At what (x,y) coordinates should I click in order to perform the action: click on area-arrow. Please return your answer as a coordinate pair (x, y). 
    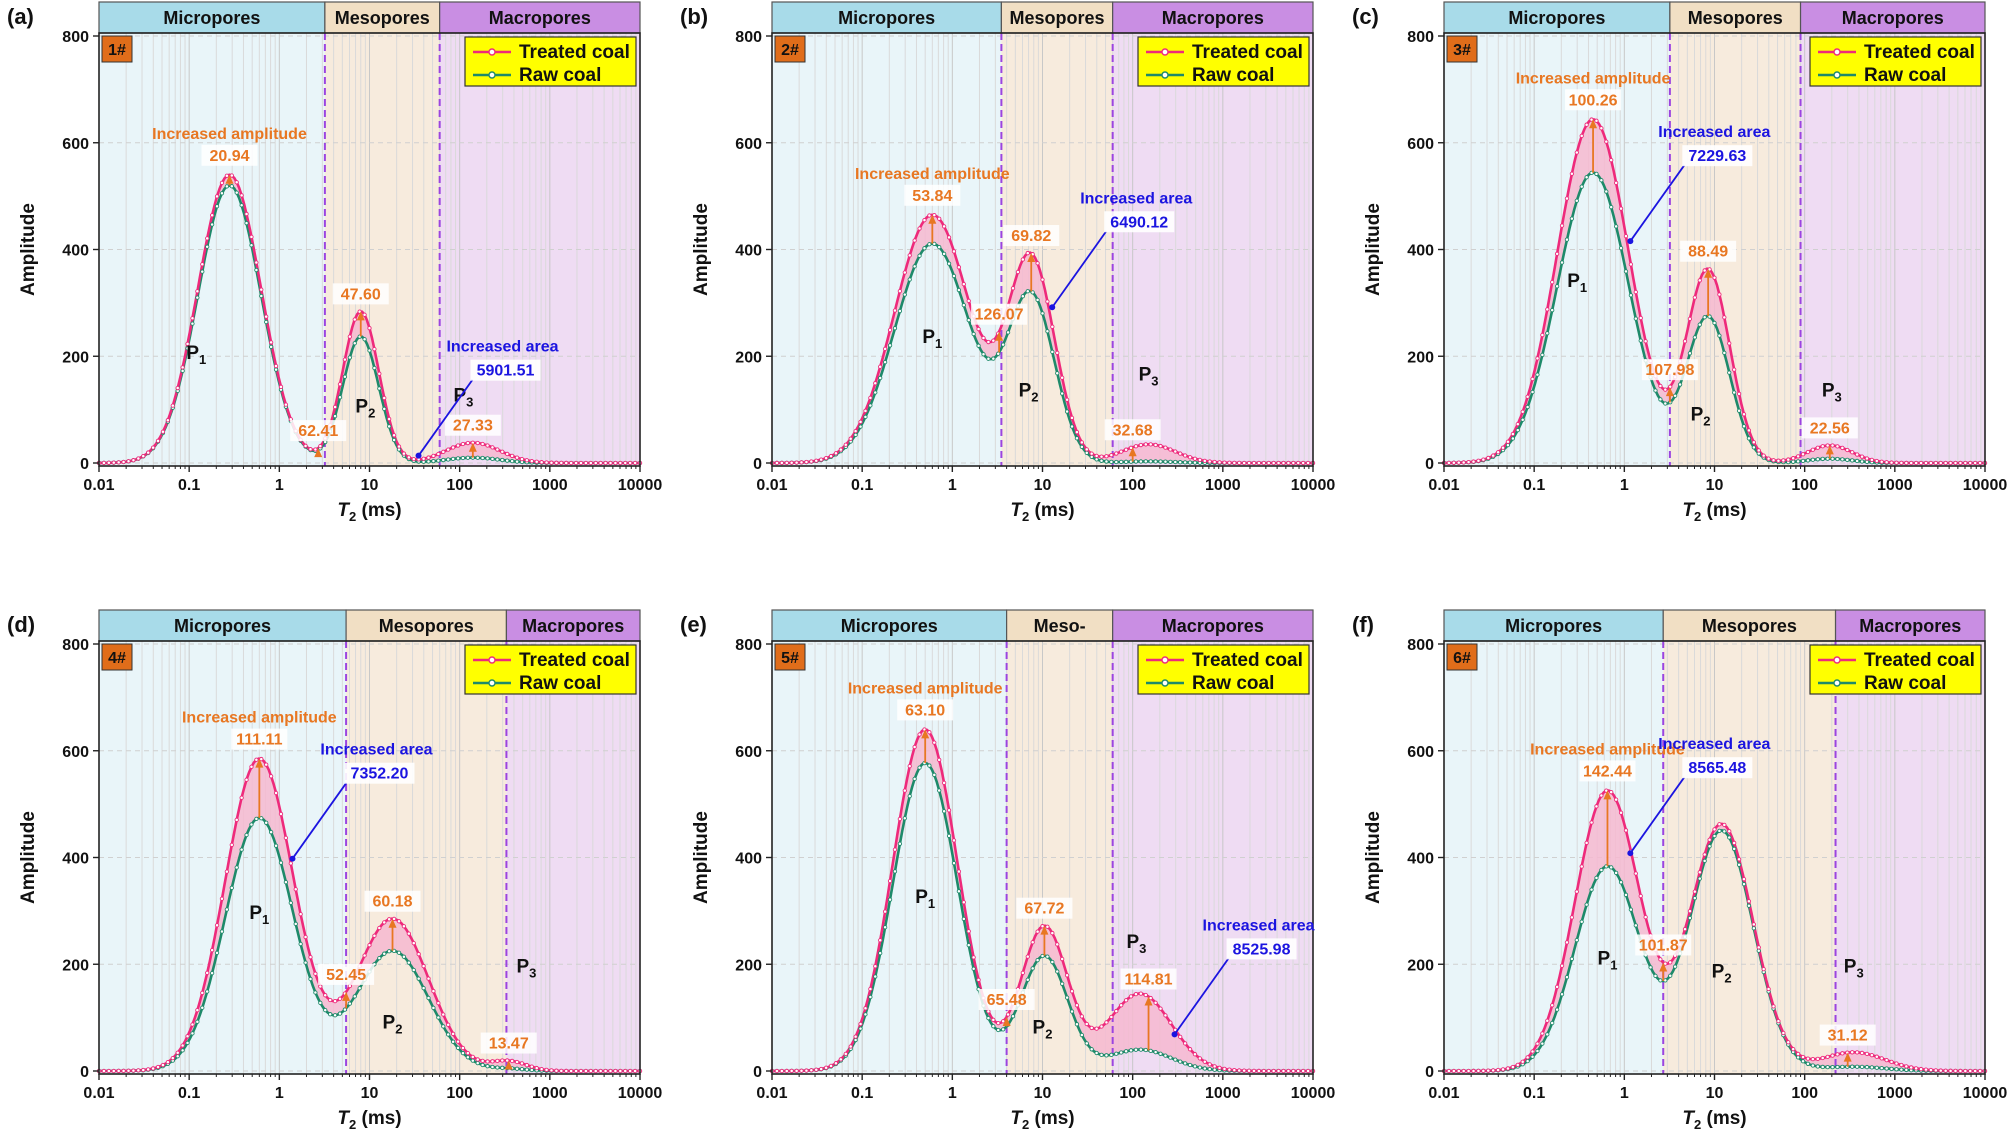
    Looking at the image, I should click on (319, 821).